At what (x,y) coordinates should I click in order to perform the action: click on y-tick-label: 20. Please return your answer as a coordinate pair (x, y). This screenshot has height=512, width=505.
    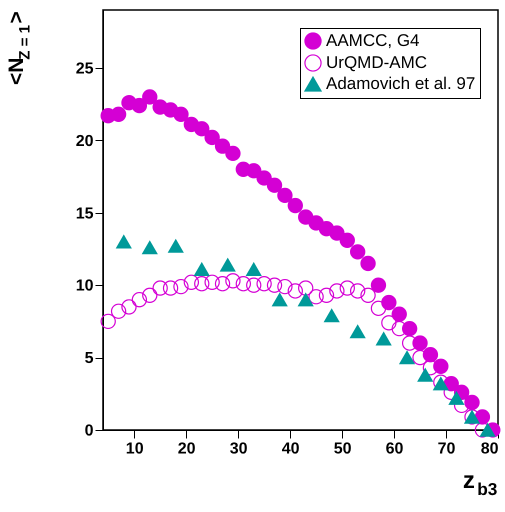
    Looking at the image, I should click on (85, 141).